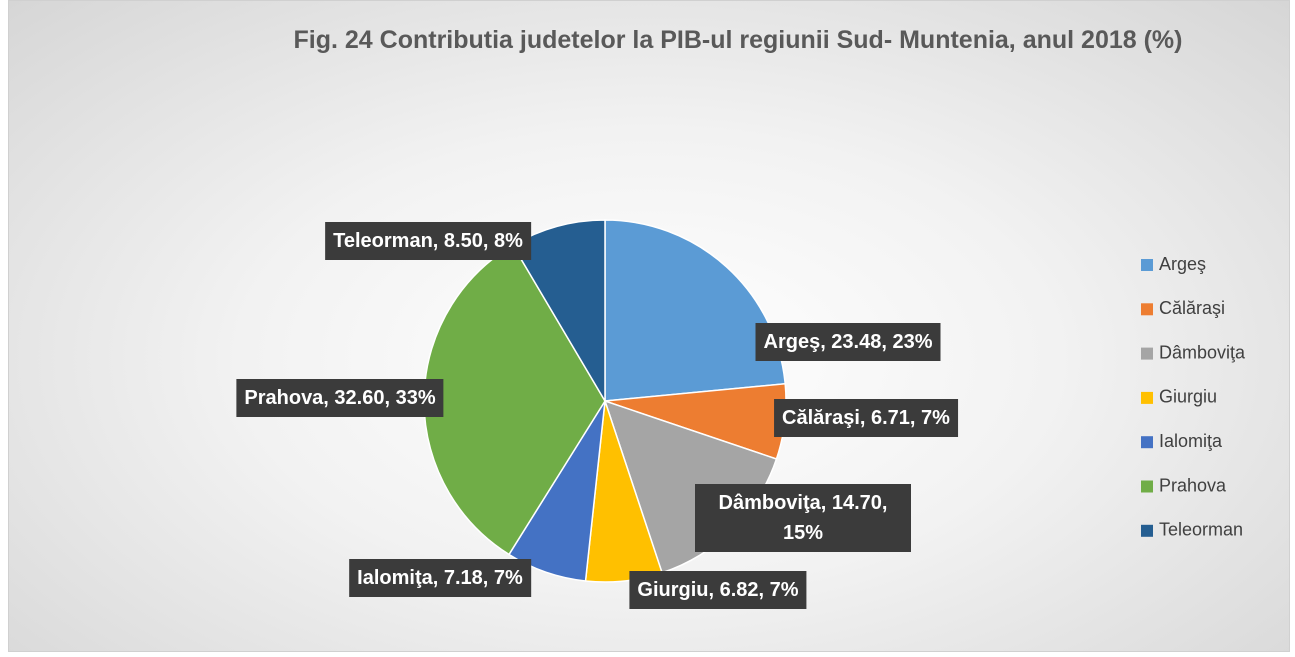  What do you see at coordinates (848, 342) in the screenshot?
I see `data-label: Argeş, 23.48, 23%` at bounding box center [848, 342].